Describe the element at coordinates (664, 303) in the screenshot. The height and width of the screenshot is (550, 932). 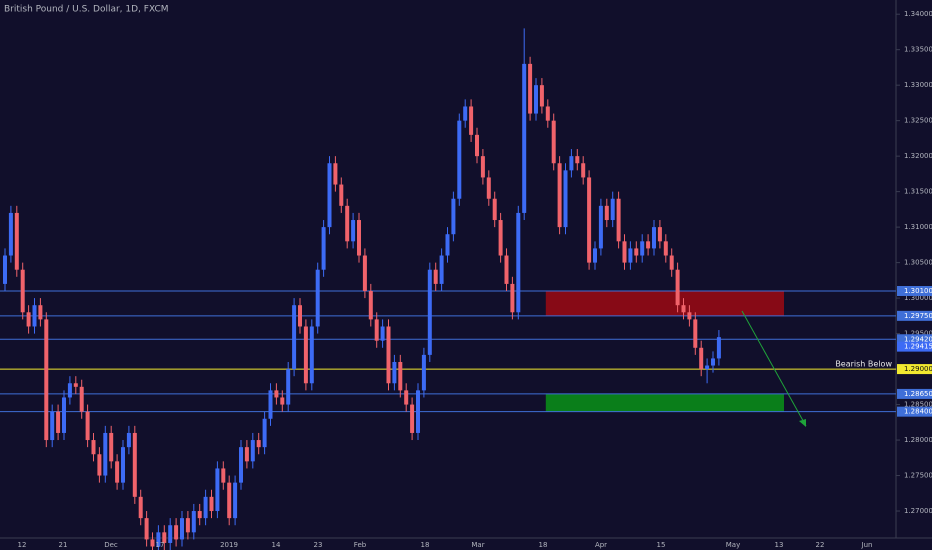
I see `zone` at that location.